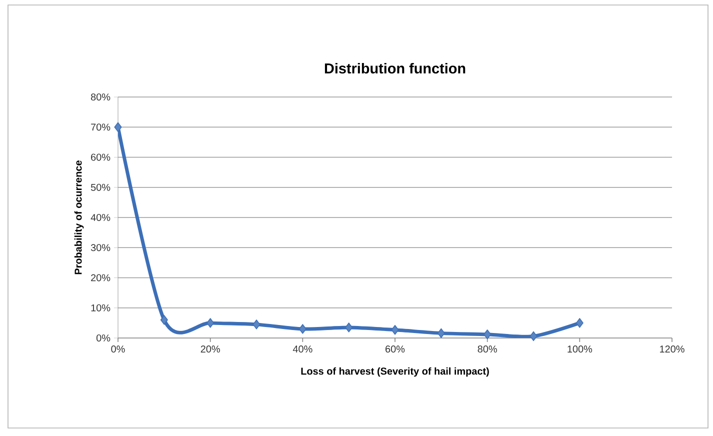 The image size is (713, 436). Describe the element at coordinates (100, 248) in the screenshot. I see `y-tick-label: 30%` at that location.